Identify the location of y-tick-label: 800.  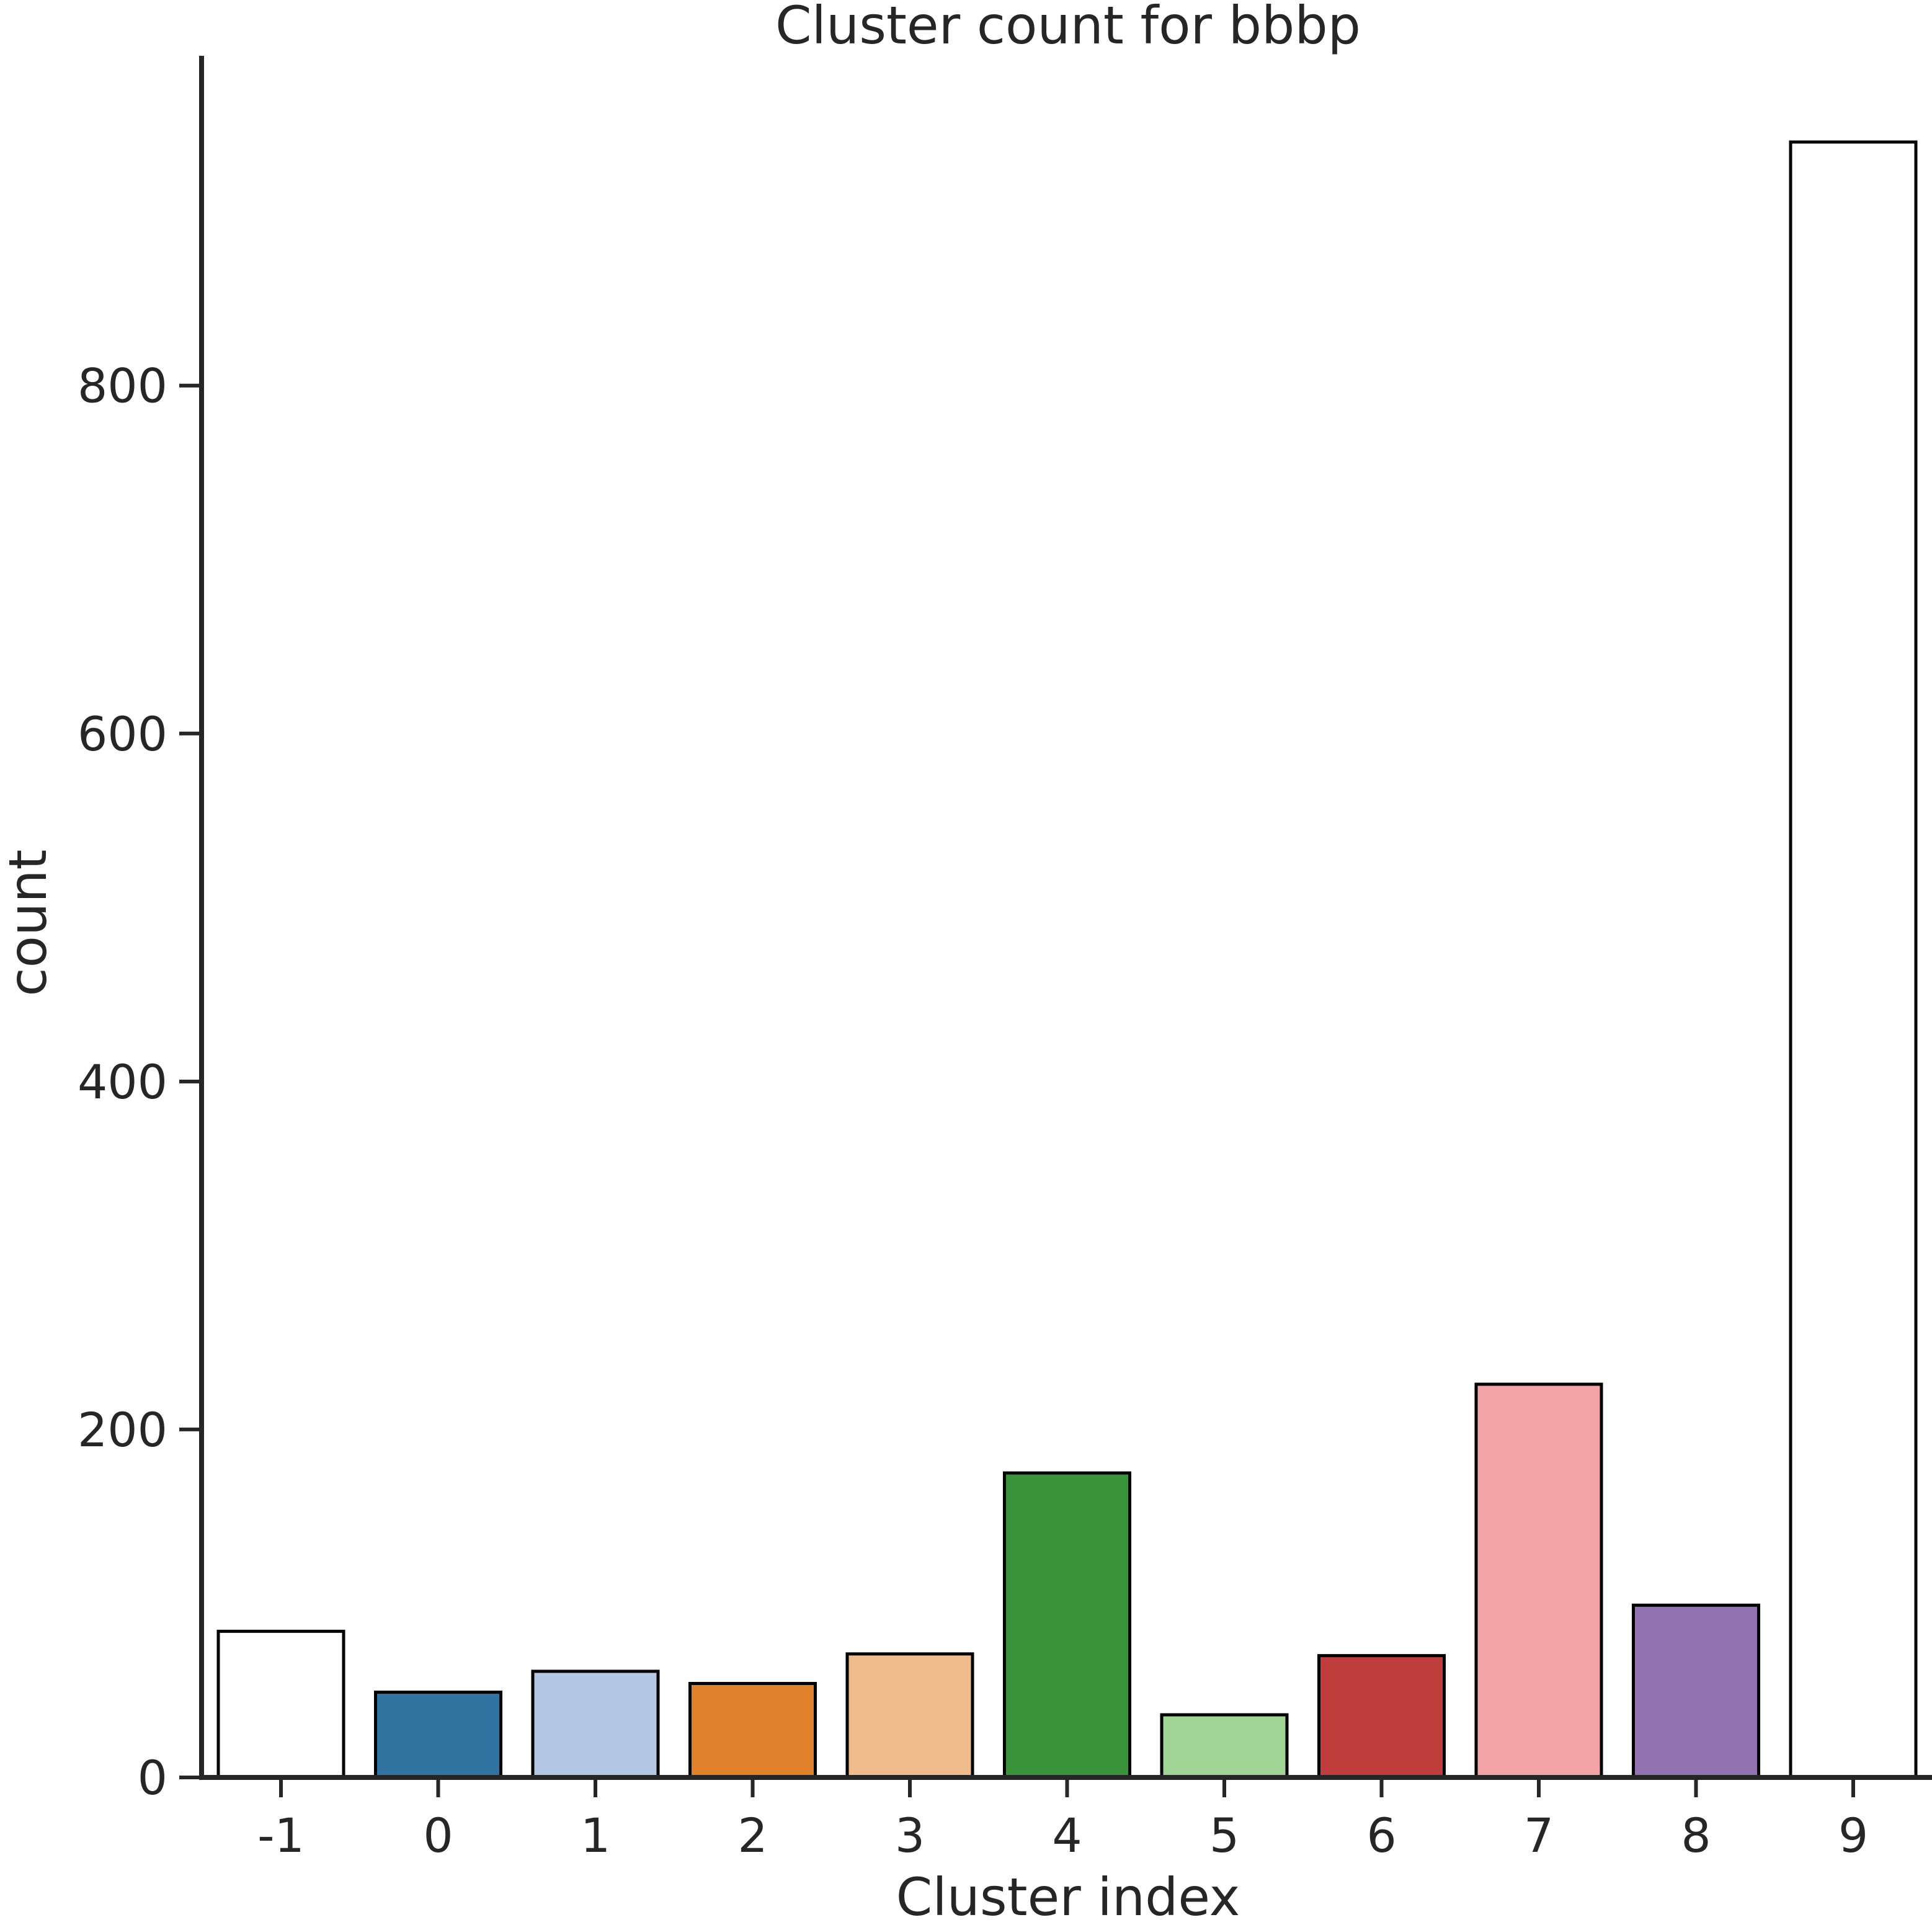
(123, 386).